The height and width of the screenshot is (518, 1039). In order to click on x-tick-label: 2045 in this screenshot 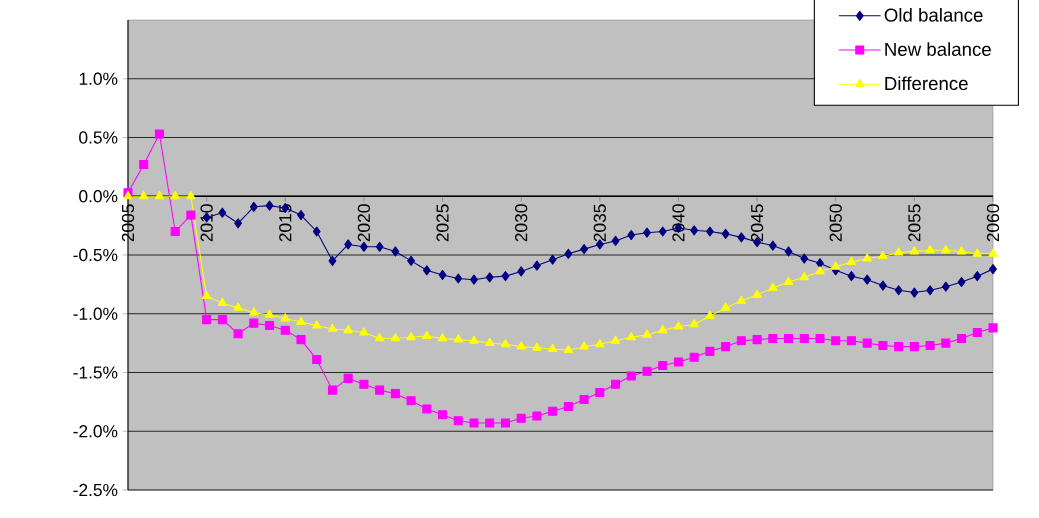, I will do `click(757, 223)`.